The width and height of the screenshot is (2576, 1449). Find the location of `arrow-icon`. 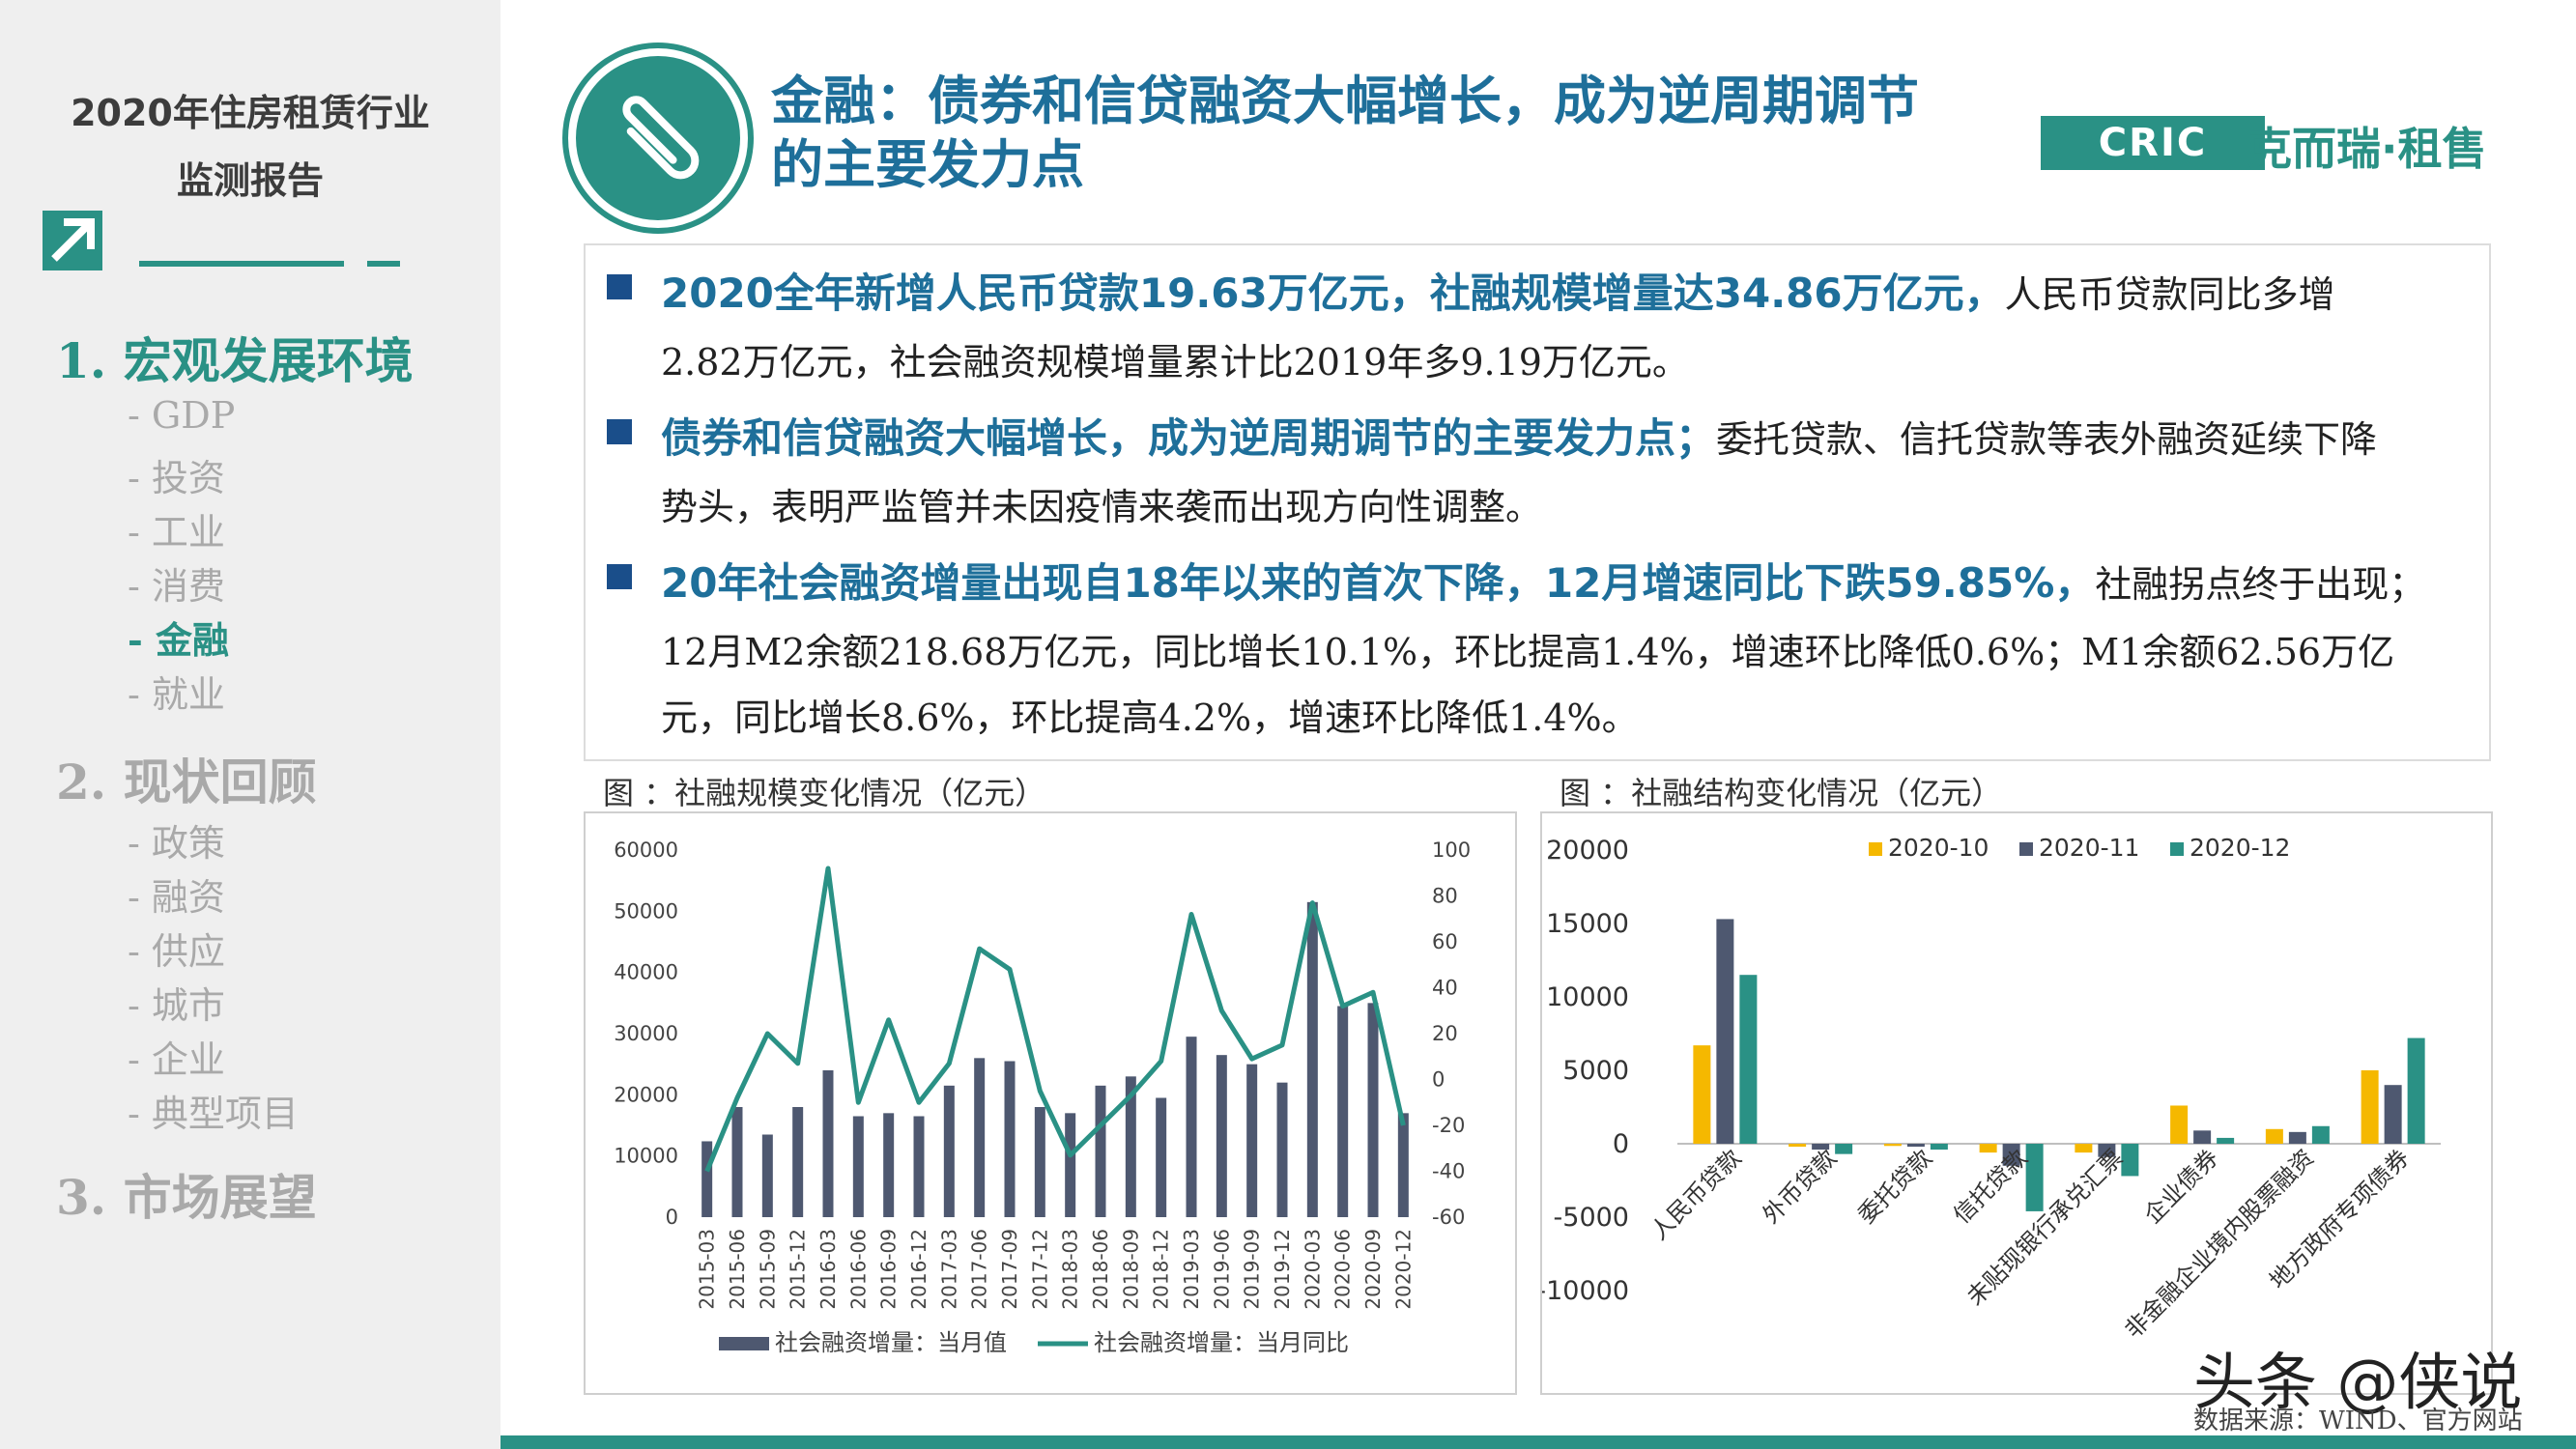

arrow-icon is located at coordinates (73, 240).